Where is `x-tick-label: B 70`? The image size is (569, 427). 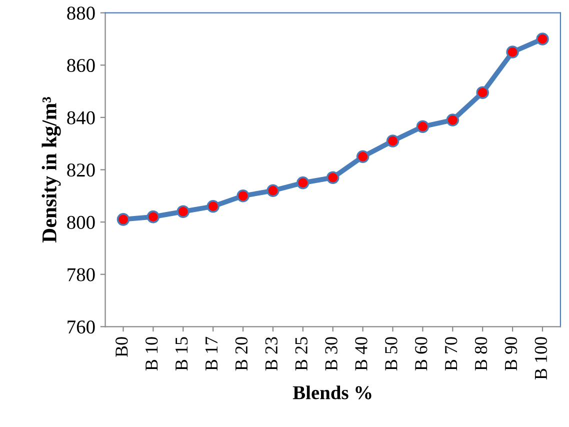 x-tick-label: B 70 is located at coordinates (451, 353).